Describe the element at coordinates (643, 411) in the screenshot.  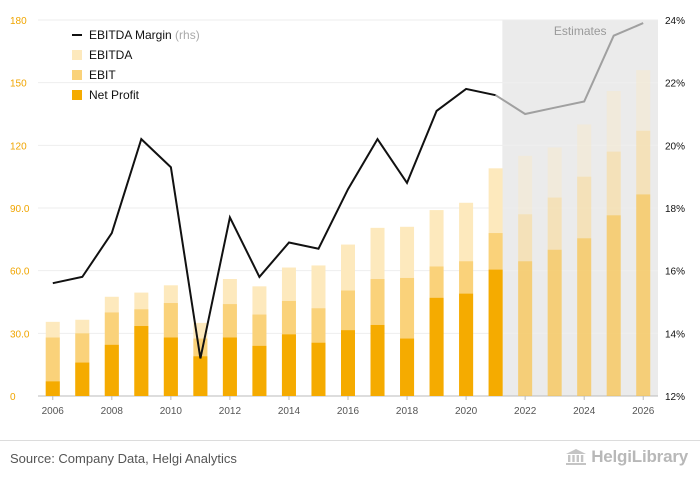
I see `x-tick-label: 2026` at that location.